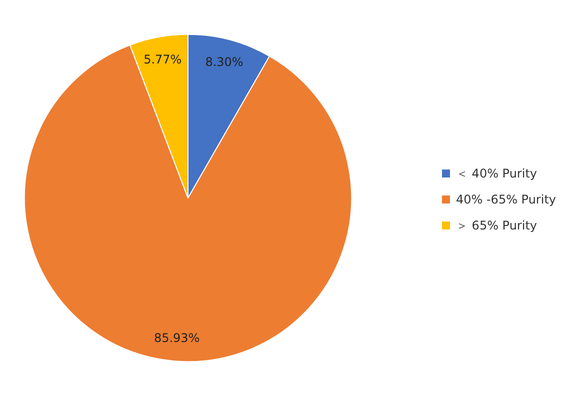 This screenshot has height=399, width=581. What do you see at coordinates (497, 173) in the screenshot?
I see `legend-label: ＜ 40% Purity` at bounding box center [497, 173].